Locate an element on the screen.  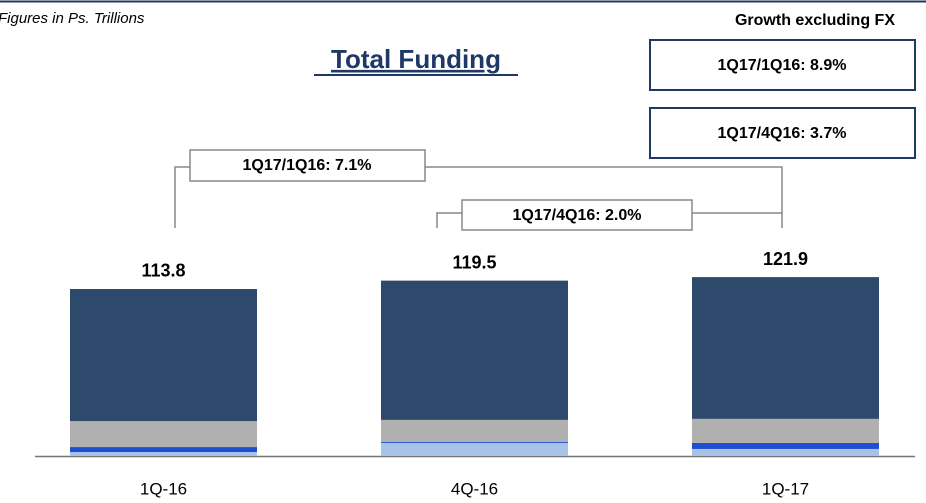
fx-heading: Growth excluding FX is located at coordinates (815, 20).